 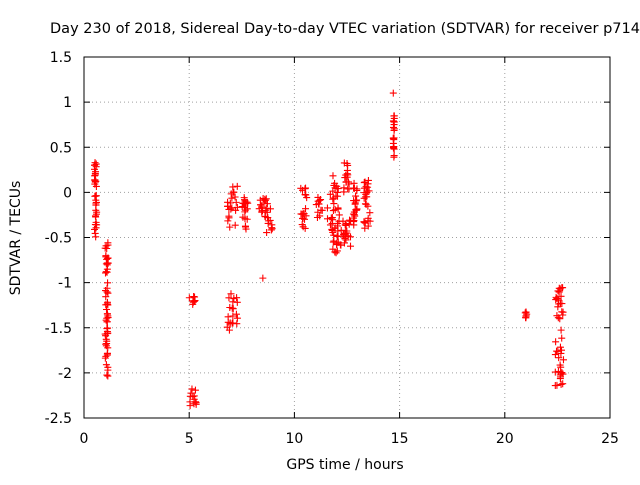 What do you see at coordinates (294, 439) in the screenshot?
I see `x-tick-label: 10` at bounding box center [294, 439].